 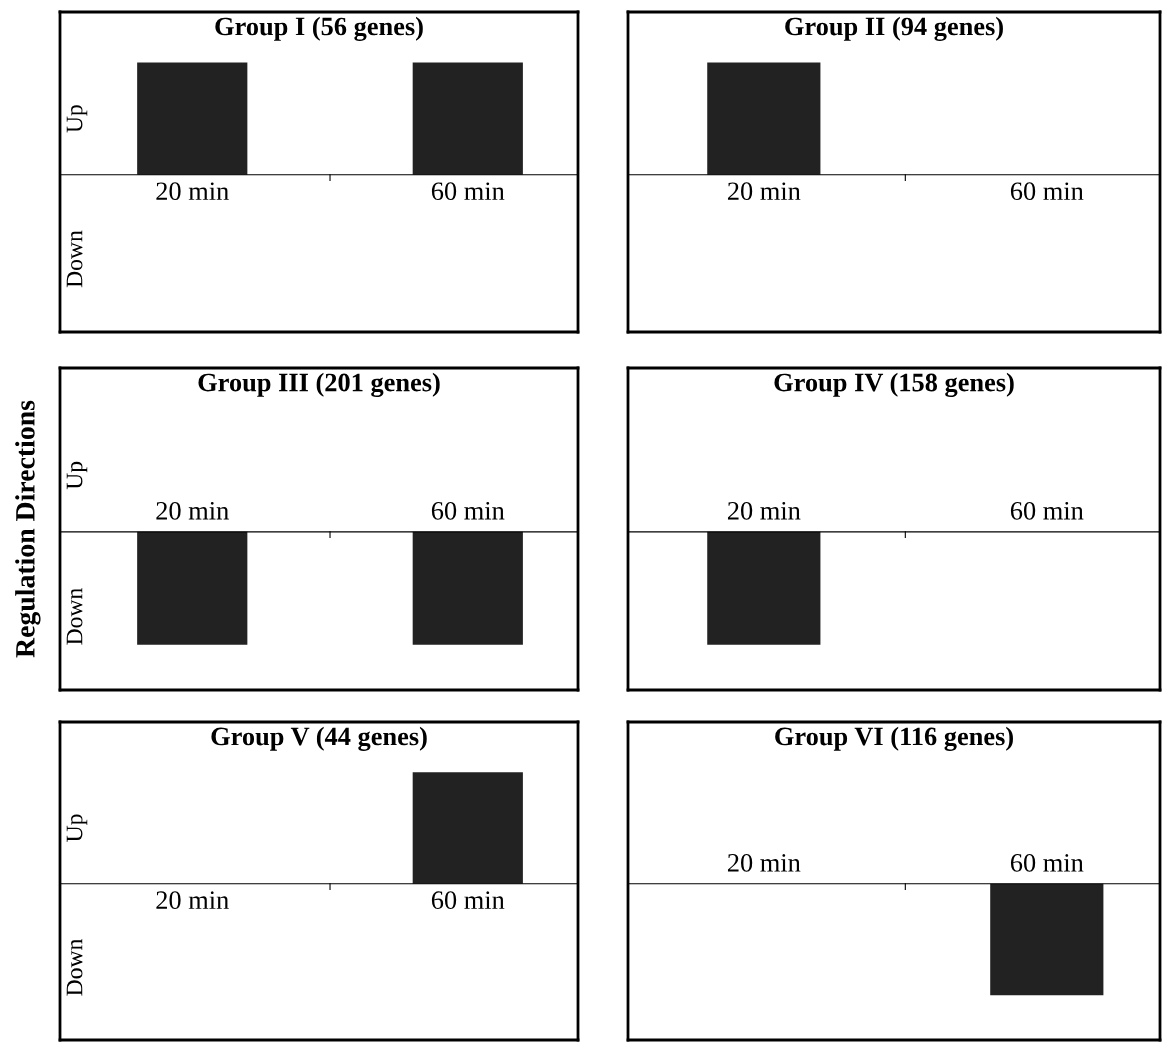 I want to click on chart-title: Group III (201 genes), so click(x=319, y=384).